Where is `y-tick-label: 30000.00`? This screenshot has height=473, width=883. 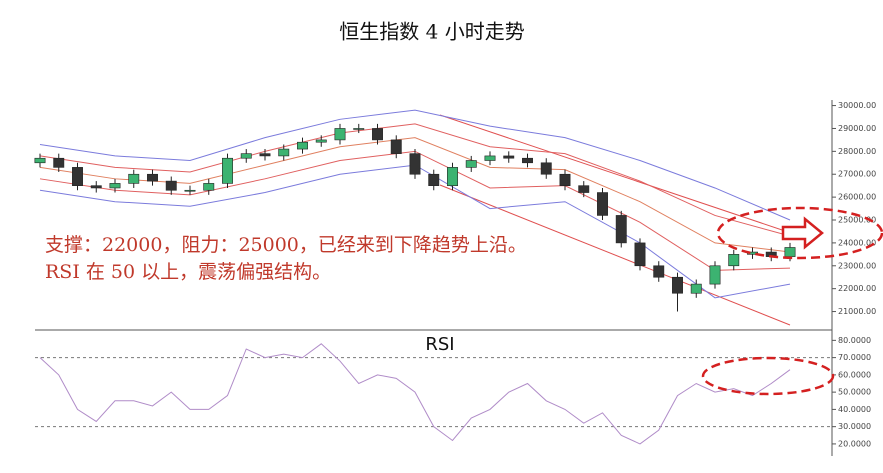
y-tick-label: 30000.00 is located at coordinates (857, 105).